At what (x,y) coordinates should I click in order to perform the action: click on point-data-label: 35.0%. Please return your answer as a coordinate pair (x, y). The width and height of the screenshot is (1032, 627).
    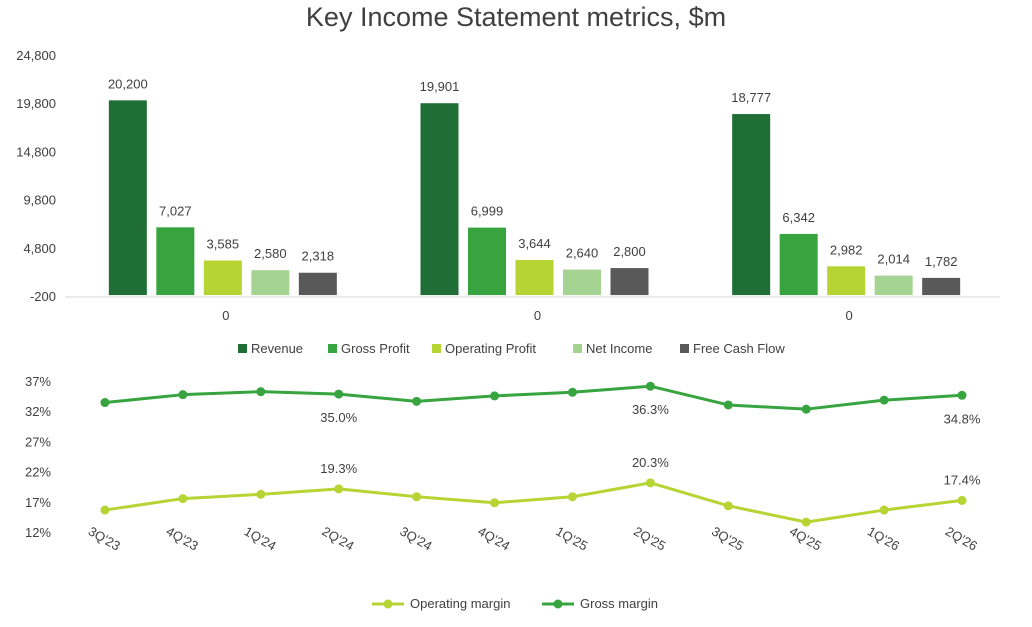
    Looking at the image, I should click on (338, 417).